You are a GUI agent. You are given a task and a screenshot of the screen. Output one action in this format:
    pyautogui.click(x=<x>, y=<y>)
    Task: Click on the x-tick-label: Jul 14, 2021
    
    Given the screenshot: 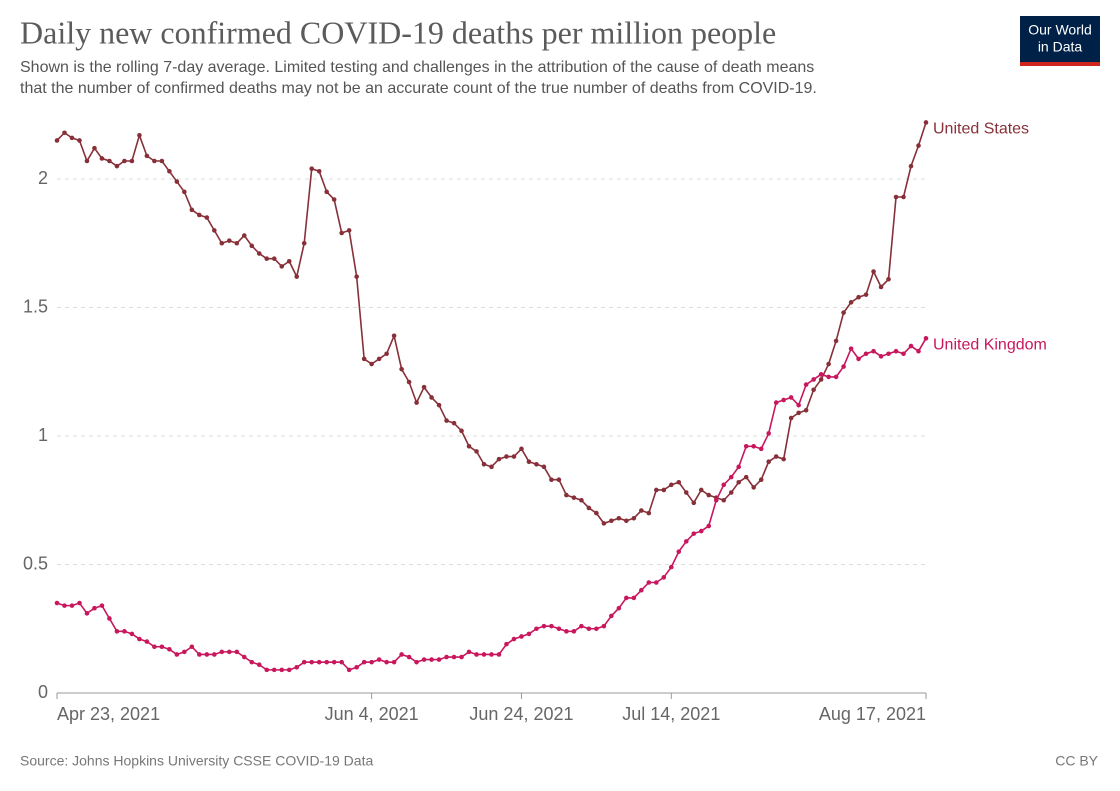 What is the action you would take?
    pyautogui.click(x=671, y=714)
    